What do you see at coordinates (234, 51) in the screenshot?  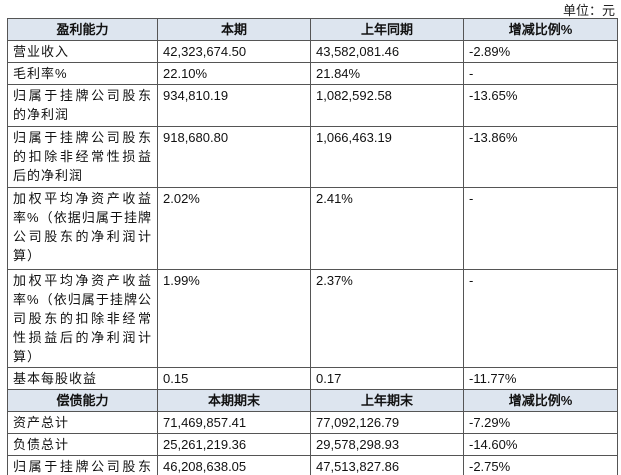 I see `value-cell: 42,323,674.50` at bounding box center [234, 51].